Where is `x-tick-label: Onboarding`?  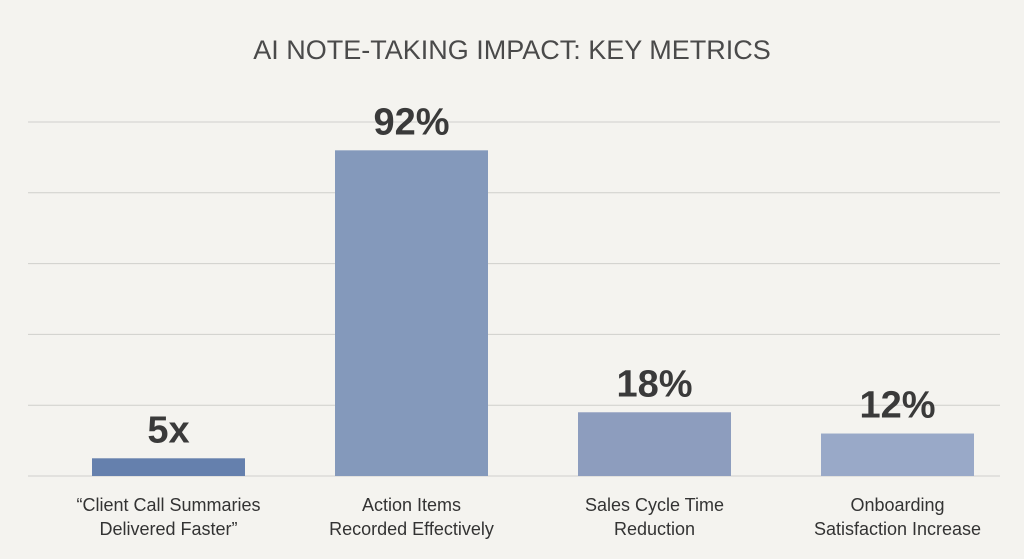 x-tick-label: Onboarding is located at coordinates (897, 505).